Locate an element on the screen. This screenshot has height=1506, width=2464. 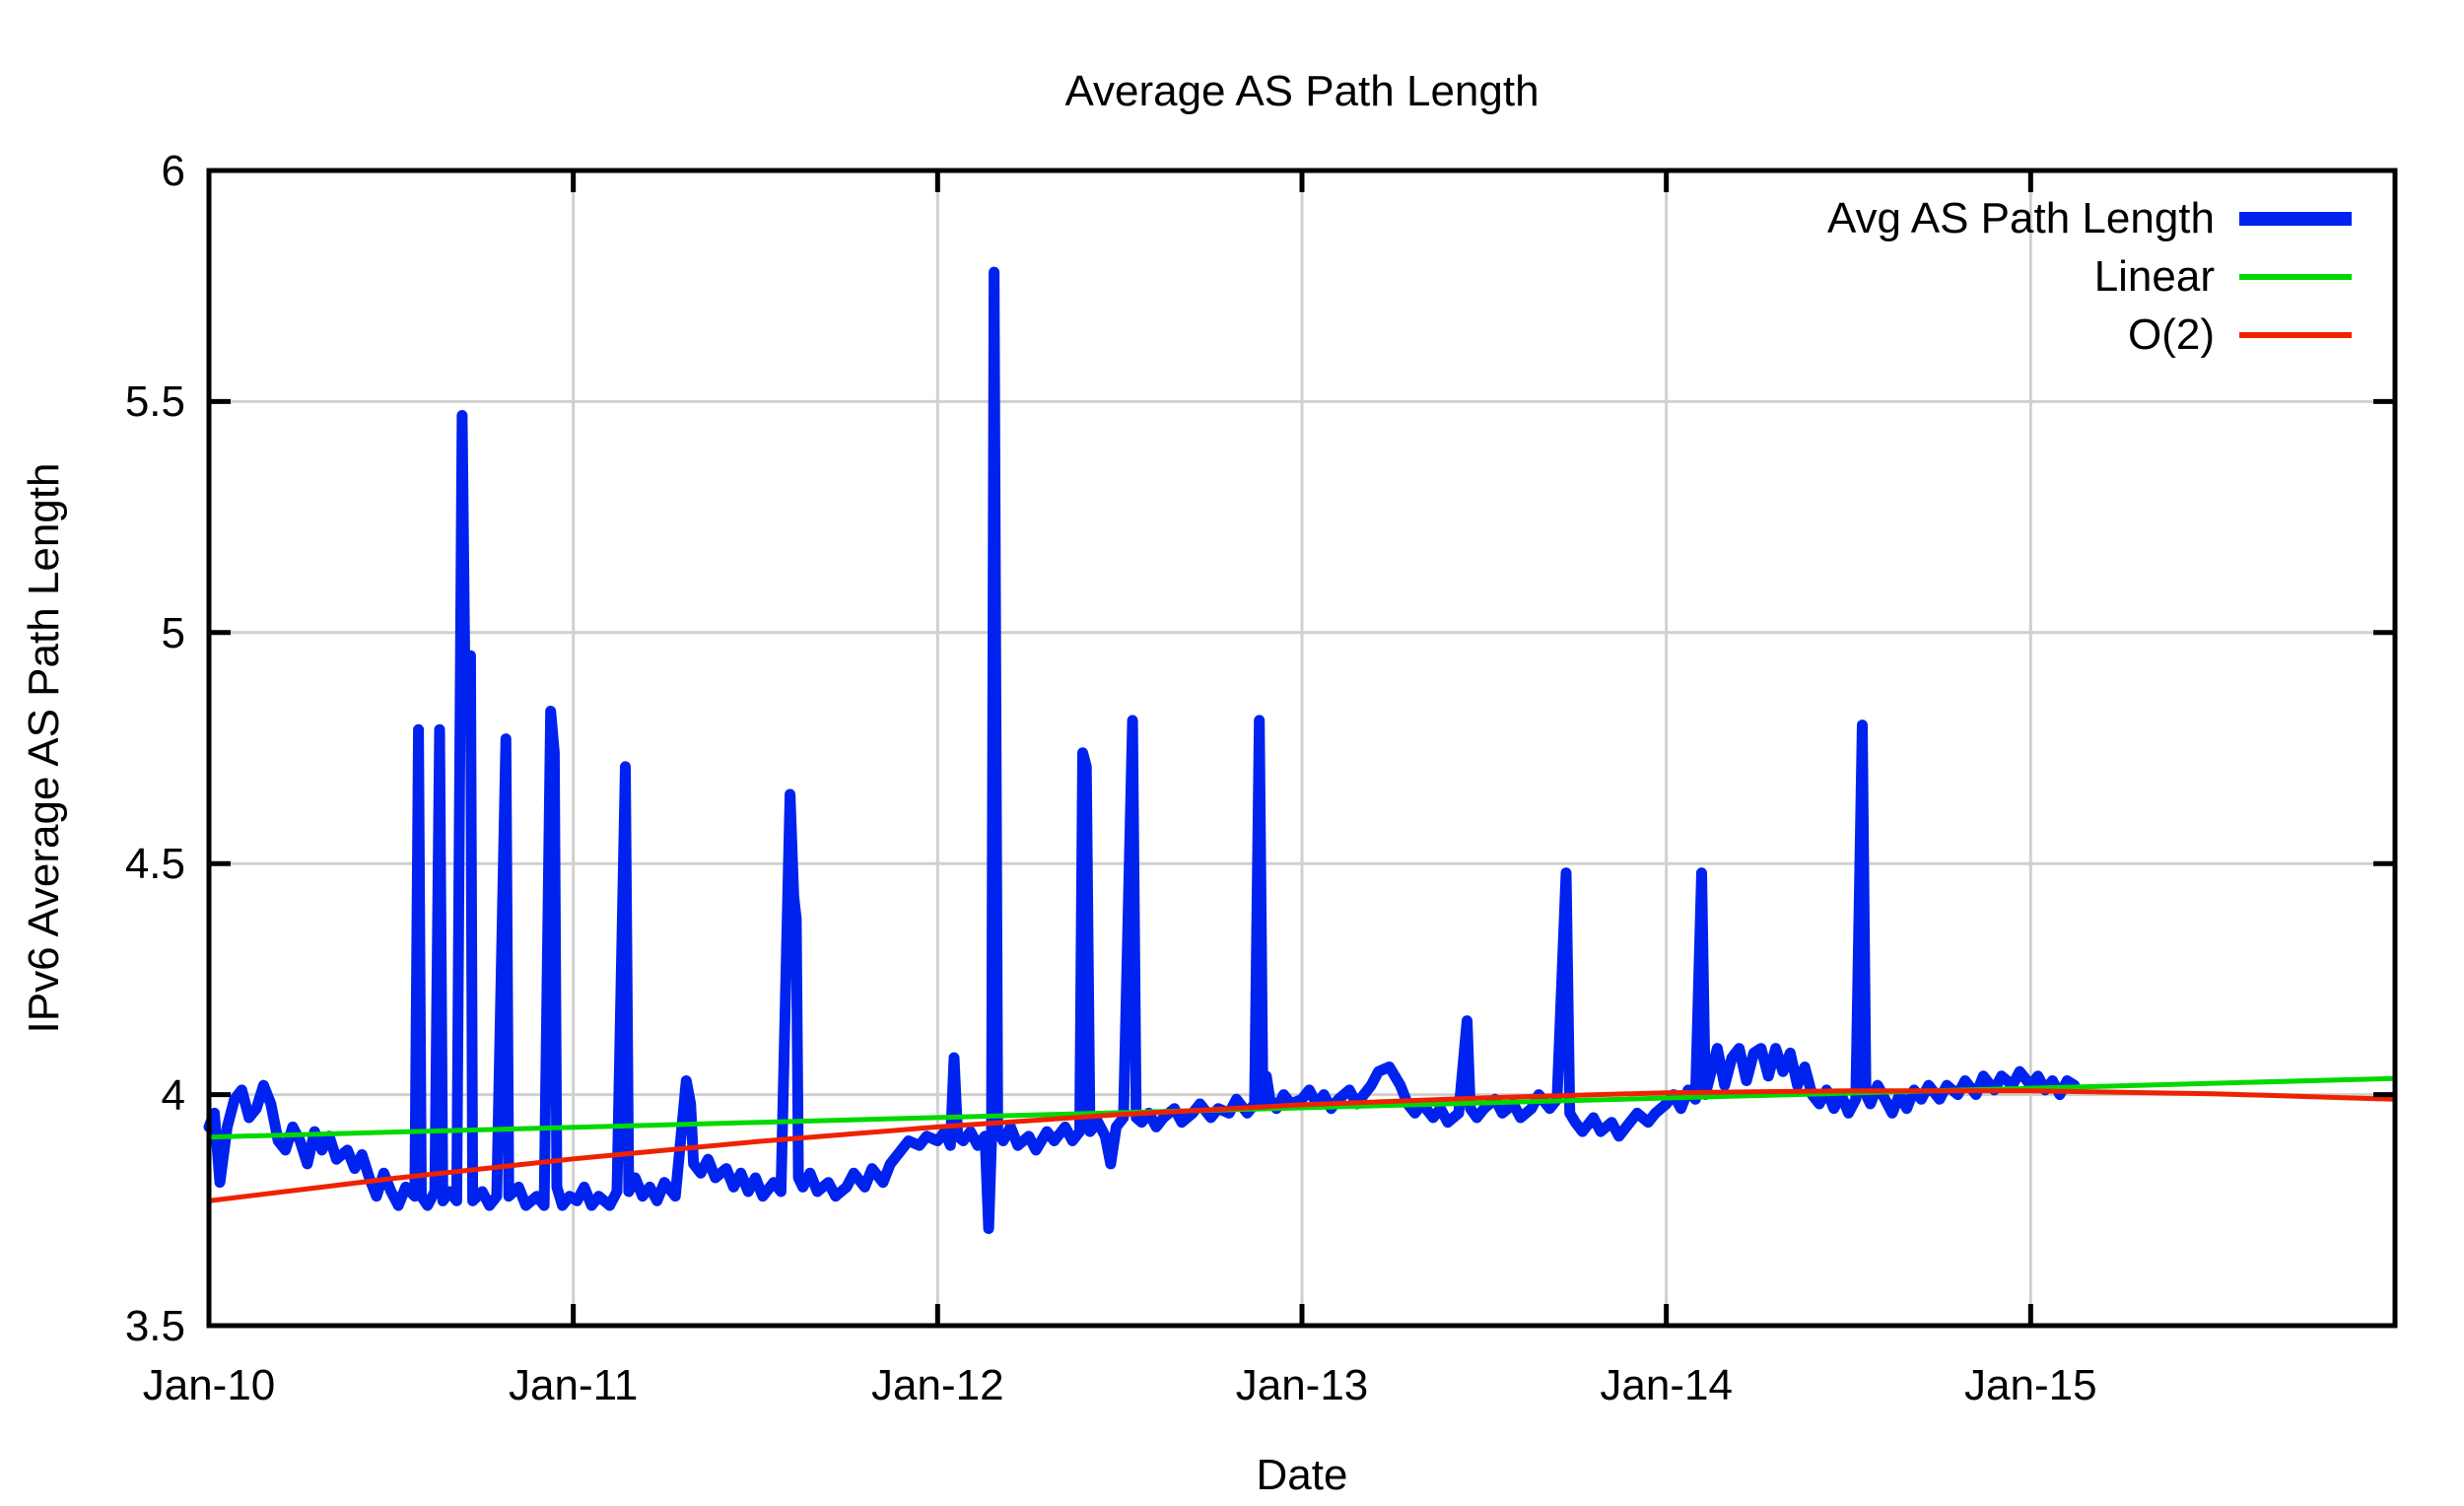
series-linear is located at coordinates (1302, 1107).